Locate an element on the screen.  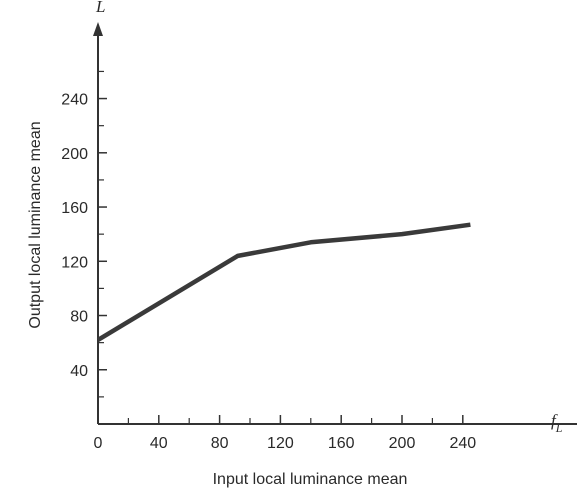
y-axis-title: Output local luminance mean is located at coordinates (35, 224).